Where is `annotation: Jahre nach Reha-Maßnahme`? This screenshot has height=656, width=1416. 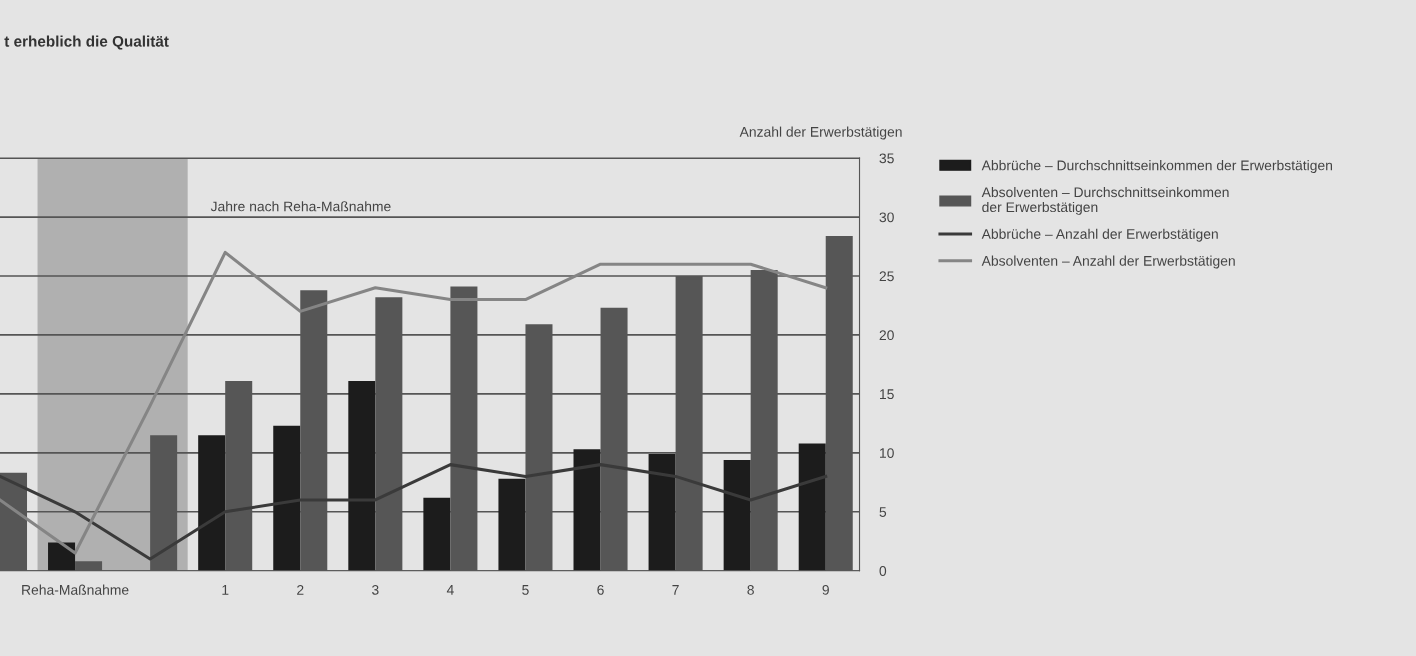
annotation: Jahre nach Reha-Maßnahme is located at coordinates (300, 206).